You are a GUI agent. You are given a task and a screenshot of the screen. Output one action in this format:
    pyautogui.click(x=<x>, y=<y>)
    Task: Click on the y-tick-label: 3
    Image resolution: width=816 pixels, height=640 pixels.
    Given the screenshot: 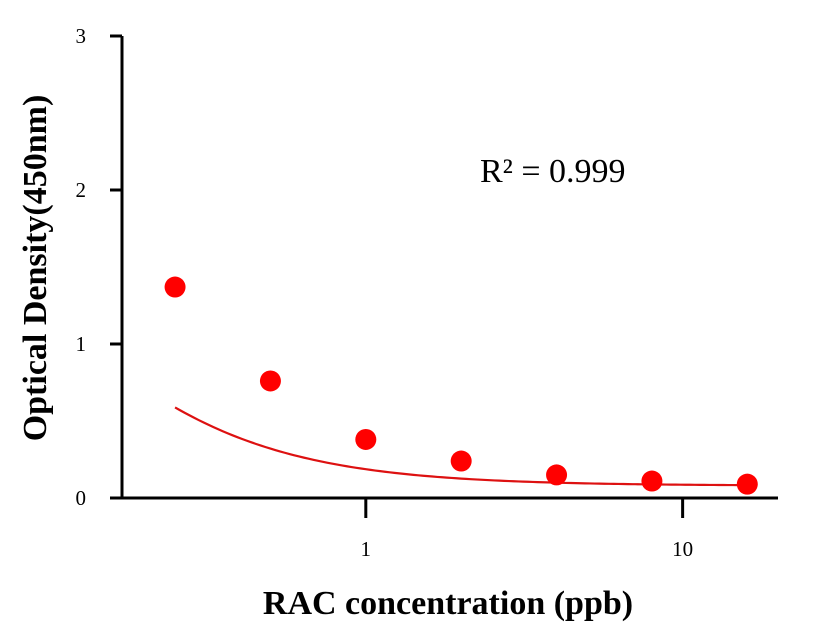 What is the action you would take?
    pyautogui.click(x=81, y=36)
    